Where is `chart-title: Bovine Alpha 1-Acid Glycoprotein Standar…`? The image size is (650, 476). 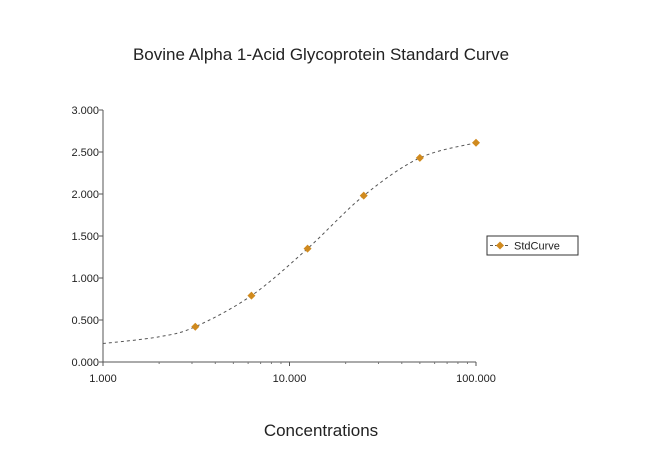
chart-title: Bovine Alpha 1-Acid Glycoprotein Standar… is located at coordinates (321, 54).